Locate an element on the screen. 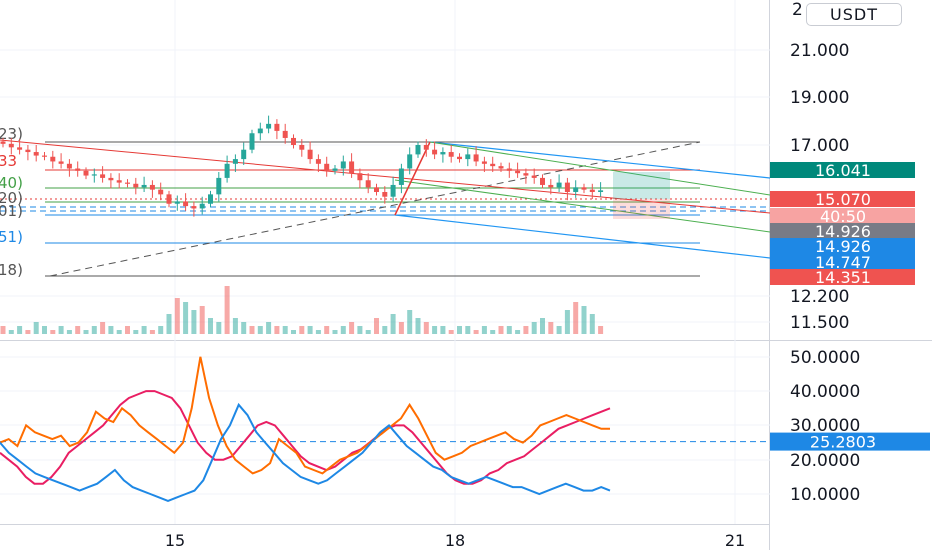 The image size is (932, 550). indicator-level-label: 25.2803 is located at coordinates (843, 442).